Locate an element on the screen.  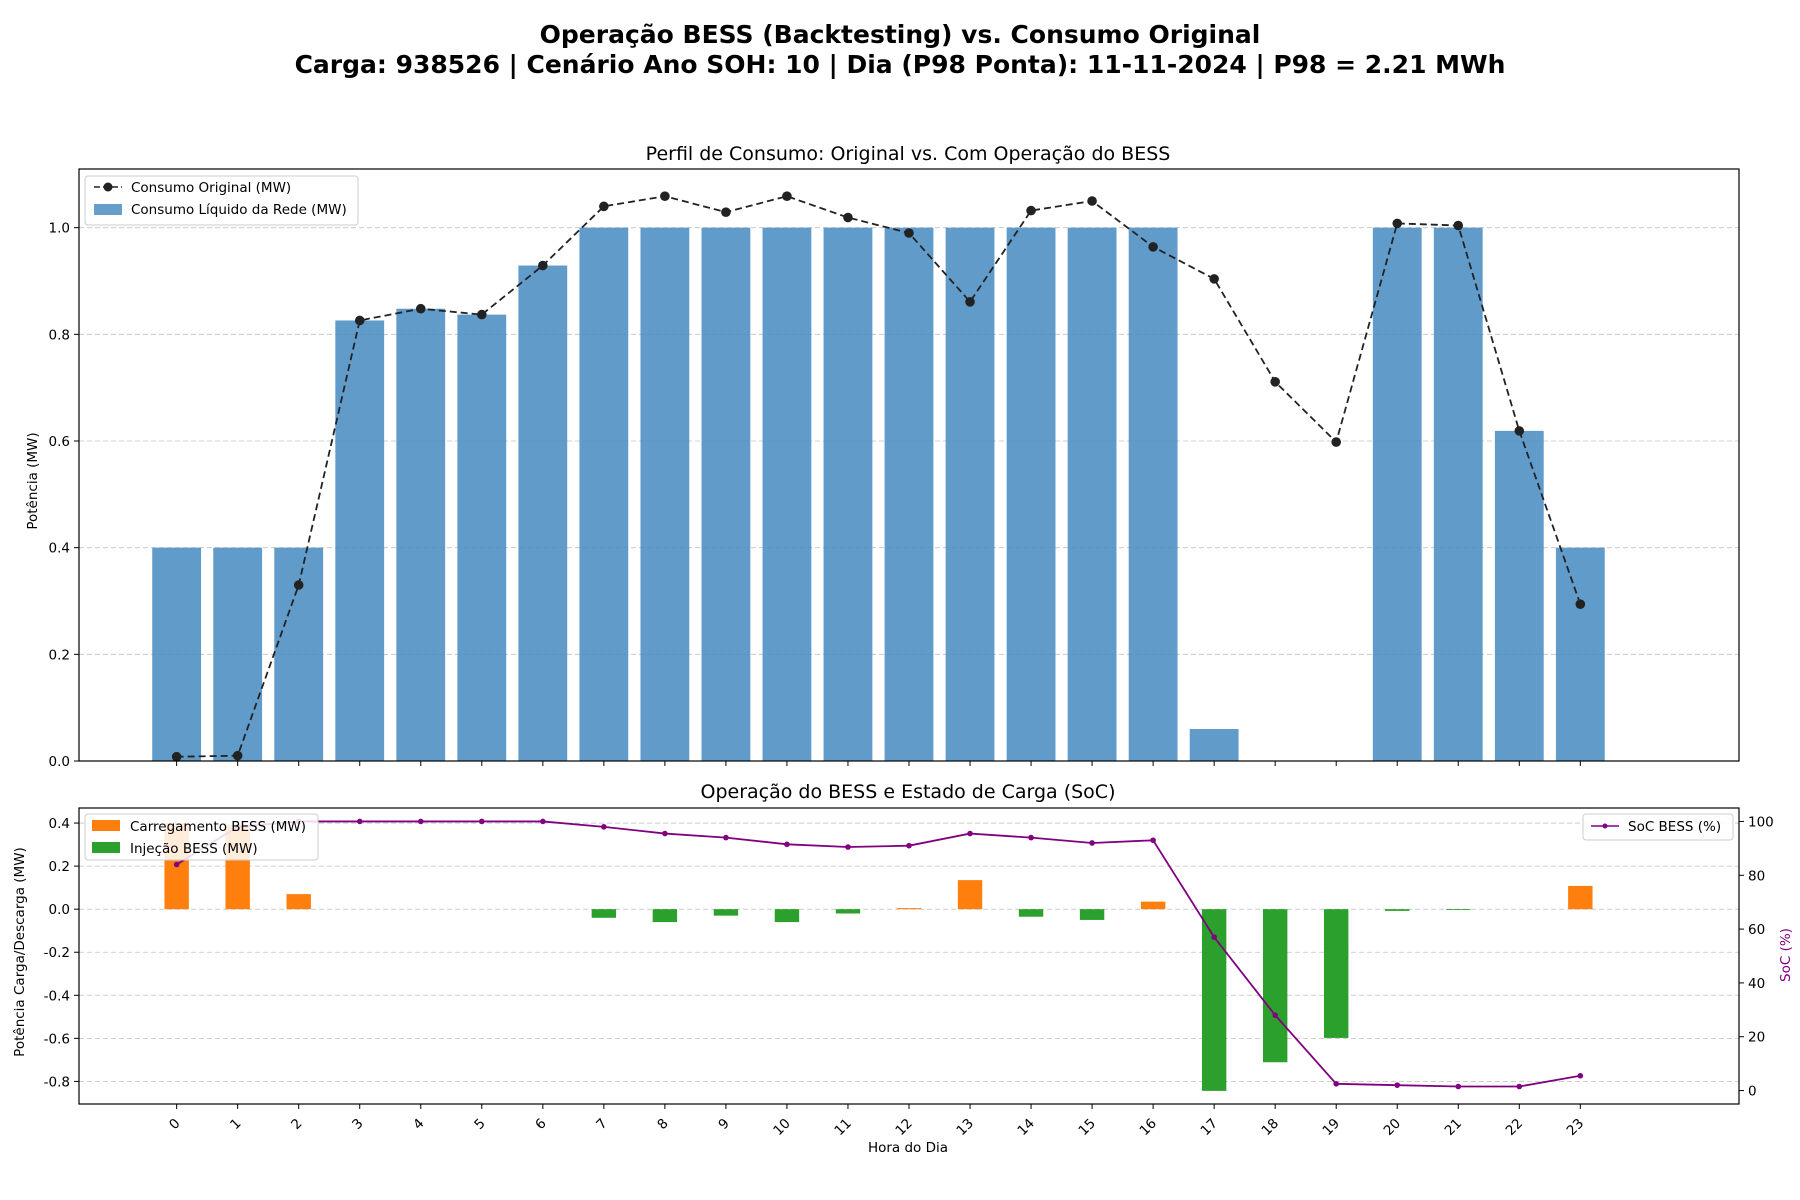
soc-tick-label: 40 is located at coordinates (1756, 984).